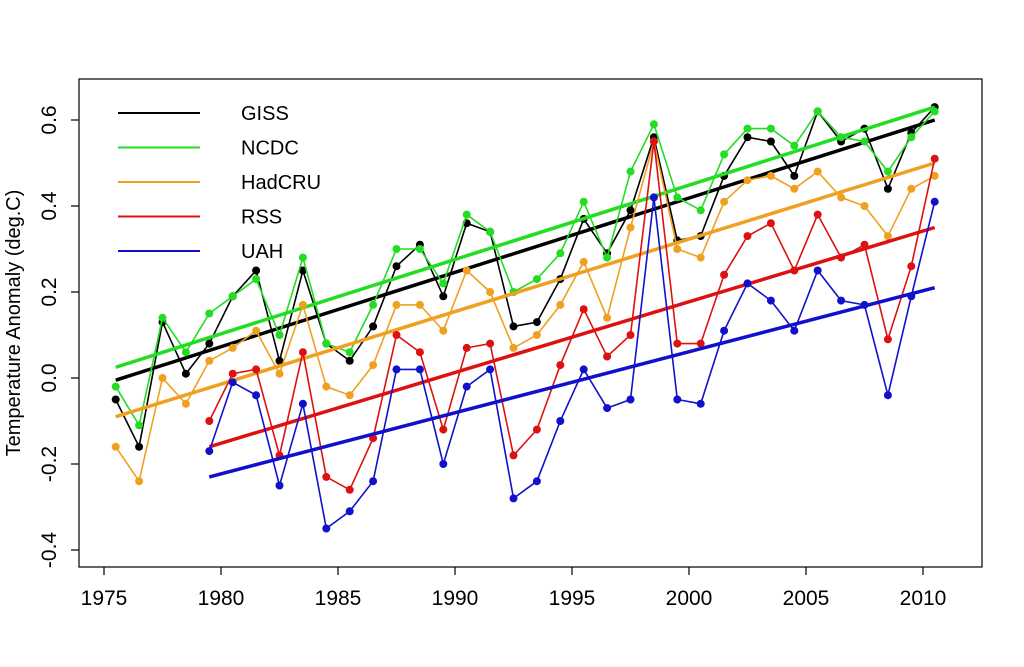 The width and height of the screenshot is (1024, 667). What do you see at coordinates (14, 323) in the screenshot?
I see `y-axis-title: Temperature Anomaly (deg.C)` at bounding box center [14, 323].